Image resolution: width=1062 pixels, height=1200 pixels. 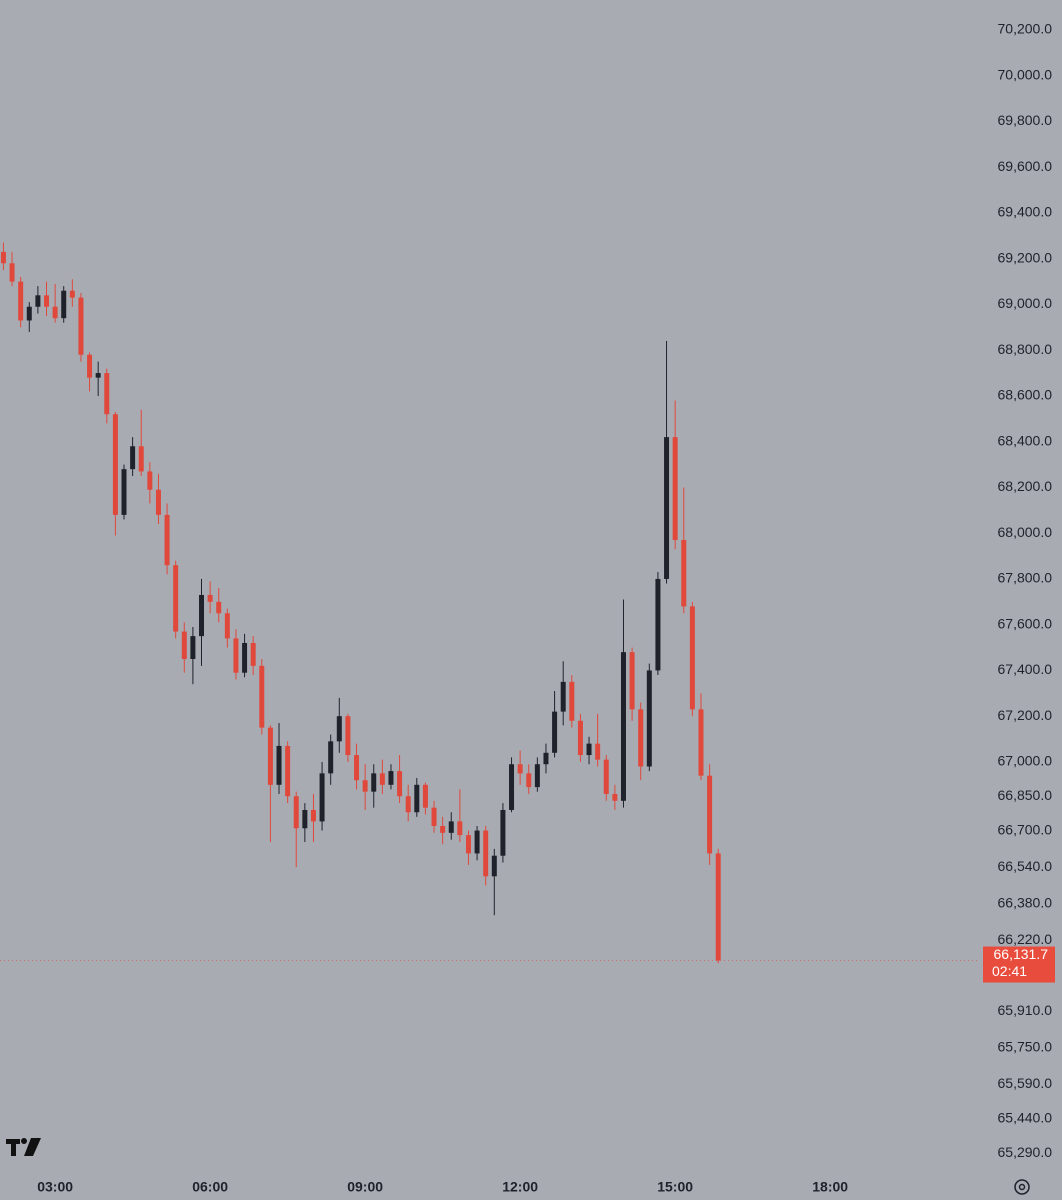 I want to click on y-tick-label: 66,700.0, so click(x=1025, y=829).